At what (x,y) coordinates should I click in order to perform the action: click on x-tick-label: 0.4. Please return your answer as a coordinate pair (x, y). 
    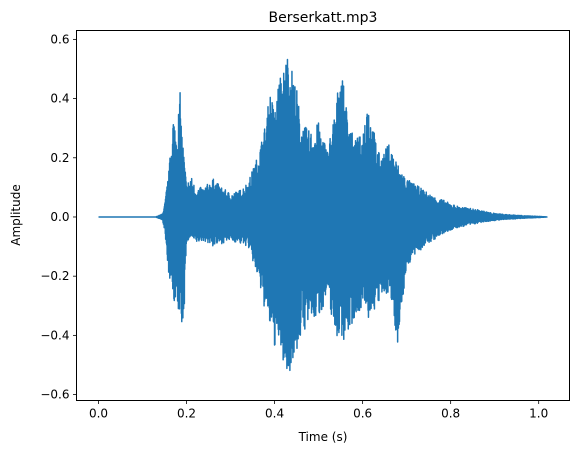
    Looking at the image, I should click on (274, 414).